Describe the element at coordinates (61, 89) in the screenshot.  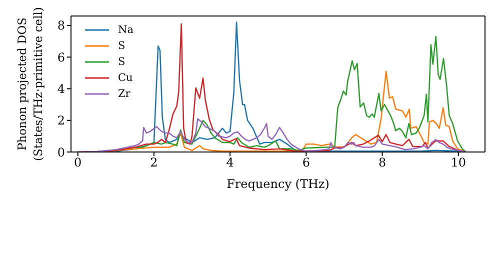
I see `y-tick-label: 4` at that location.